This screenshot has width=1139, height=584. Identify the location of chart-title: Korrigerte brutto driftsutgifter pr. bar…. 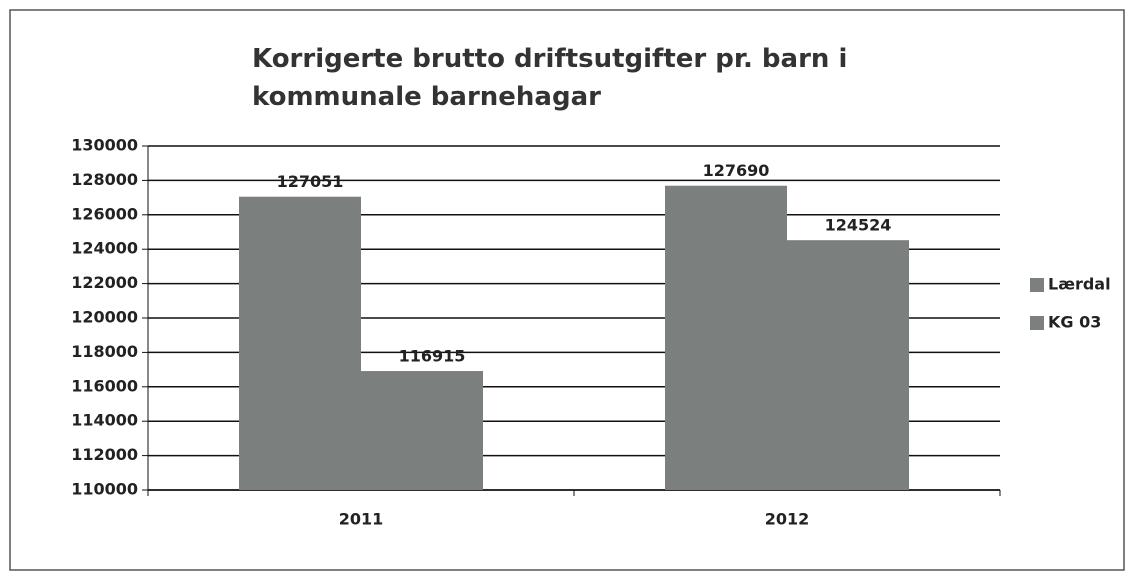
(550, 78).